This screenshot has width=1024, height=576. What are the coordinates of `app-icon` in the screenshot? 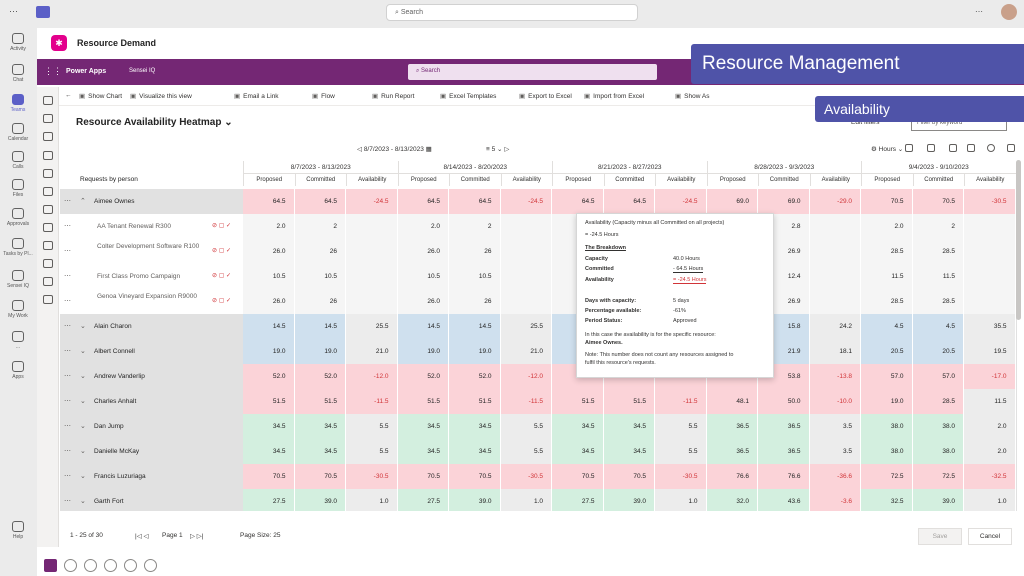 It's located at (50, 565).